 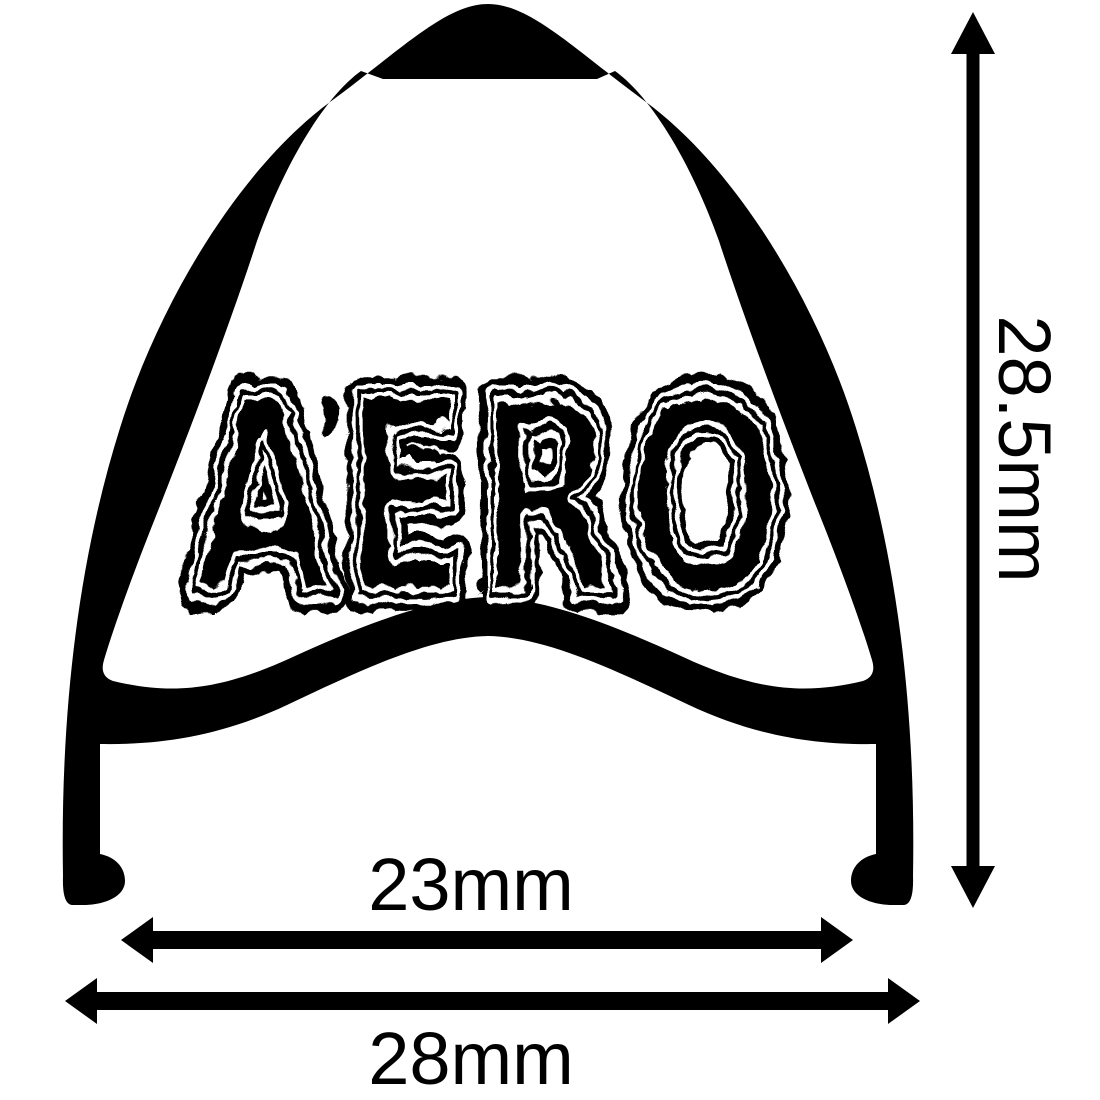 I want to click on height-dimension-arrow: 28.5mm, so click(x=1008, y=460).